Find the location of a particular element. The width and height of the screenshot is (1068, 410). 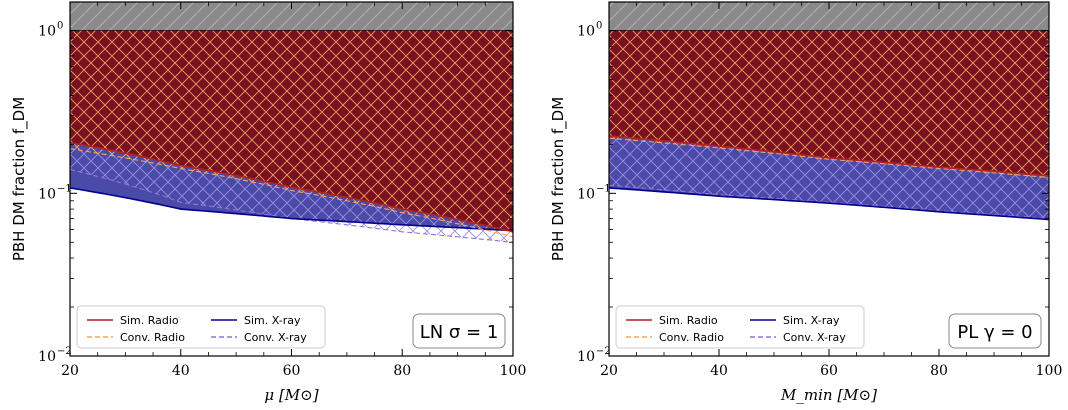

annotation-label: LN σ = 1 is located at coordinates (459, 332).